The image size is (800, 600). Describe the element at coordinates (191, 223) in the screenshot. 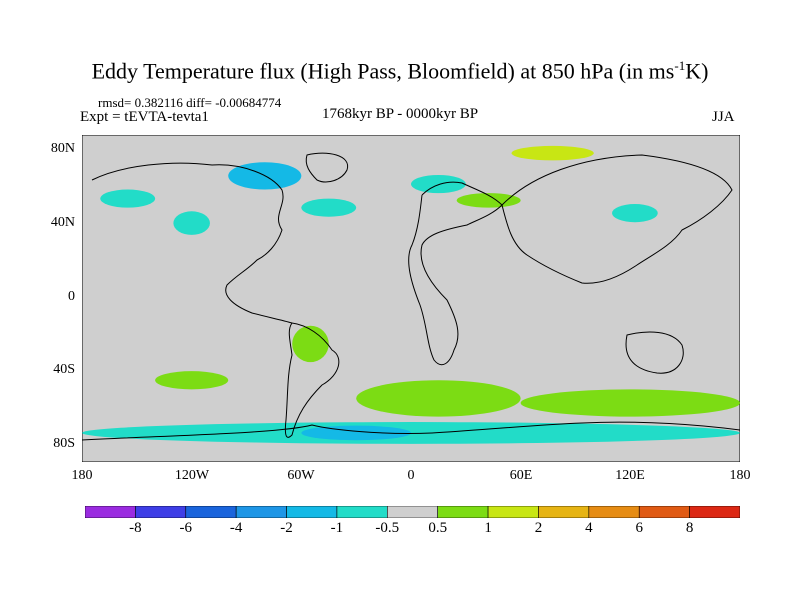

I see `region-north-america-west` at that location.